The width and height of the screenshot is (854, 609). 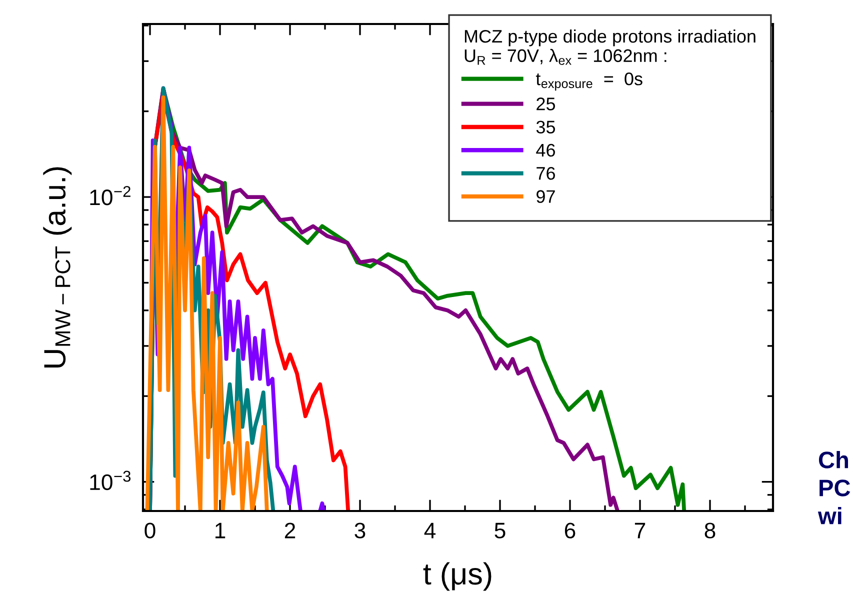 What do you see at coordinates (545, 196) in the screenshot?
I see `legend-label: 97` at bounding box center [545, 196].